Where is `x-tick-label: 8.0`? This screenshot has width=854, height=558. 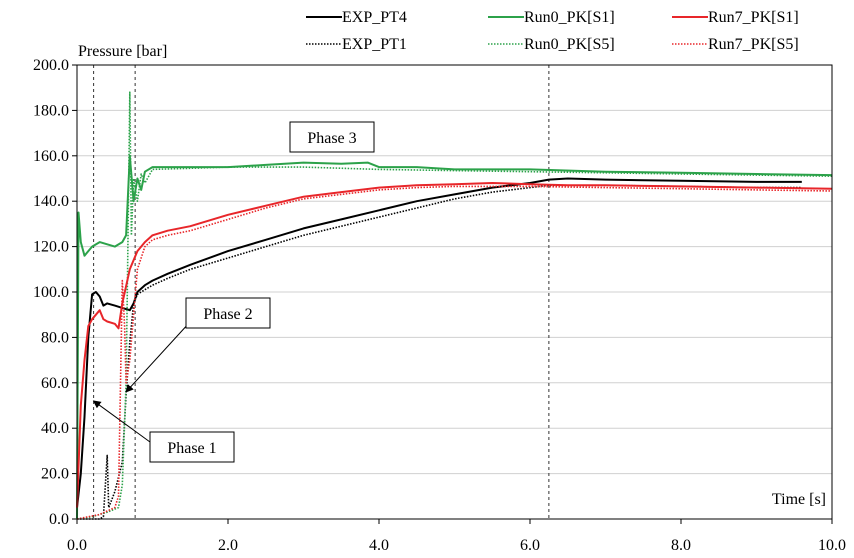
x-tick-label: 8.0 is located at coordinates (681, 545).